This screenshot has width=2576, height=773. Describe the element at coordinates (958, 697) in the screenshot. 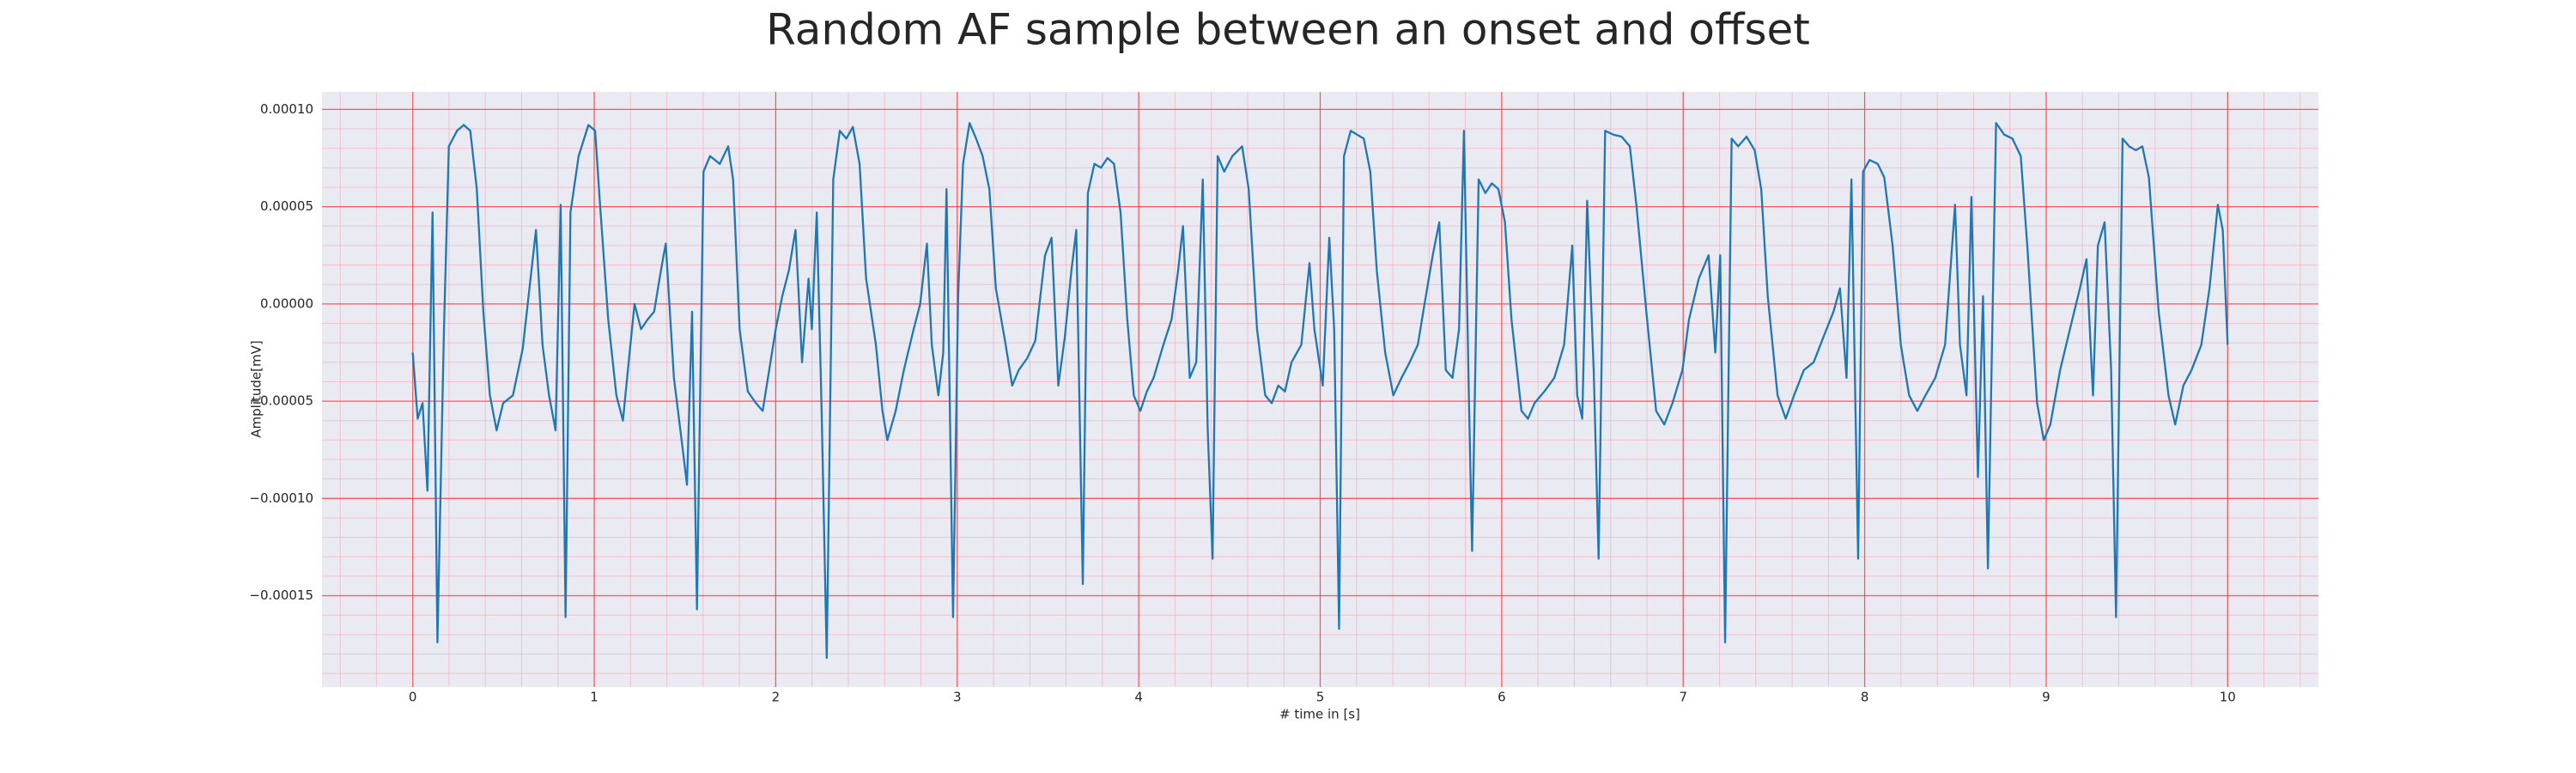

I see `x-tick-label: 3` at that location.